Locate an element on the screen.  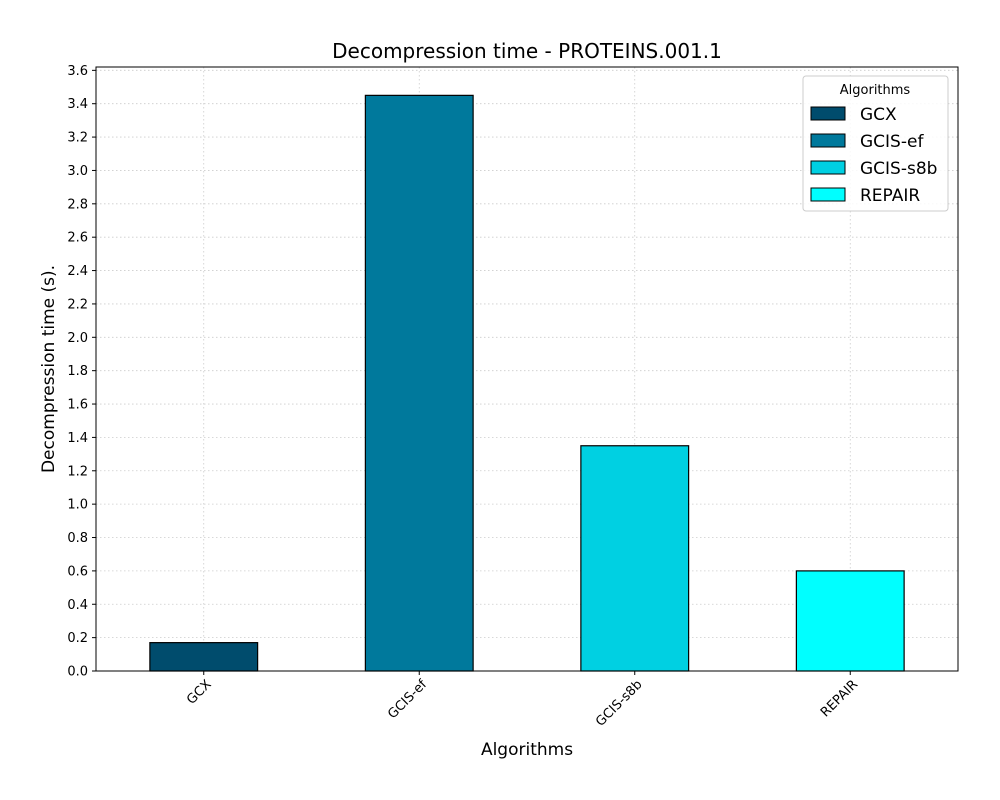
y-tick-label: 3.6 is located at coordinates (77, 71).